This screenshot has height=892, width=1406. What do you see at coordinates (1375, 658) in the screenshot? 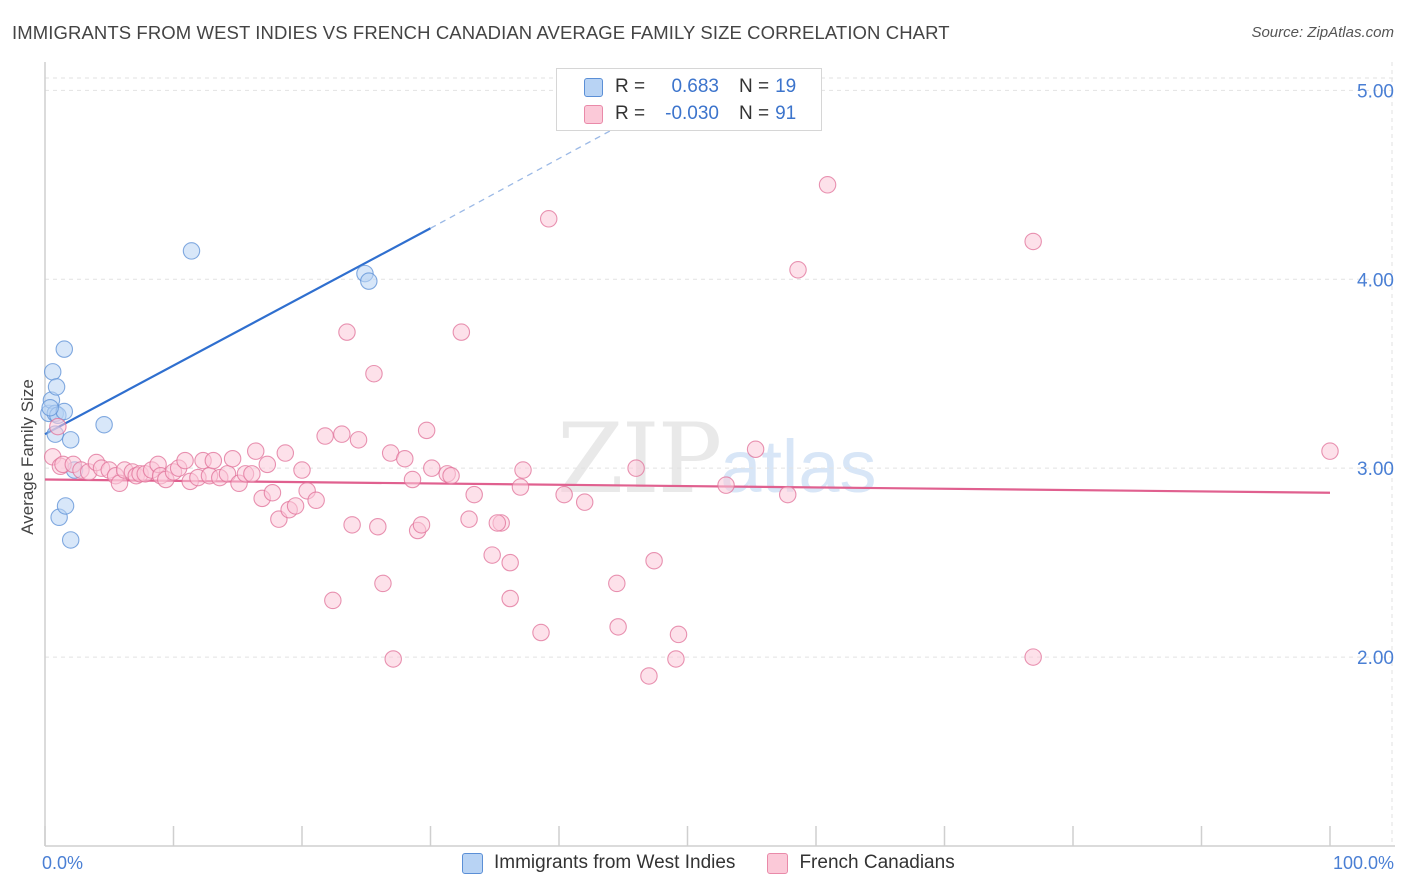
I see `y-tick-label: 2.00` at bounding box center [1375, 658].